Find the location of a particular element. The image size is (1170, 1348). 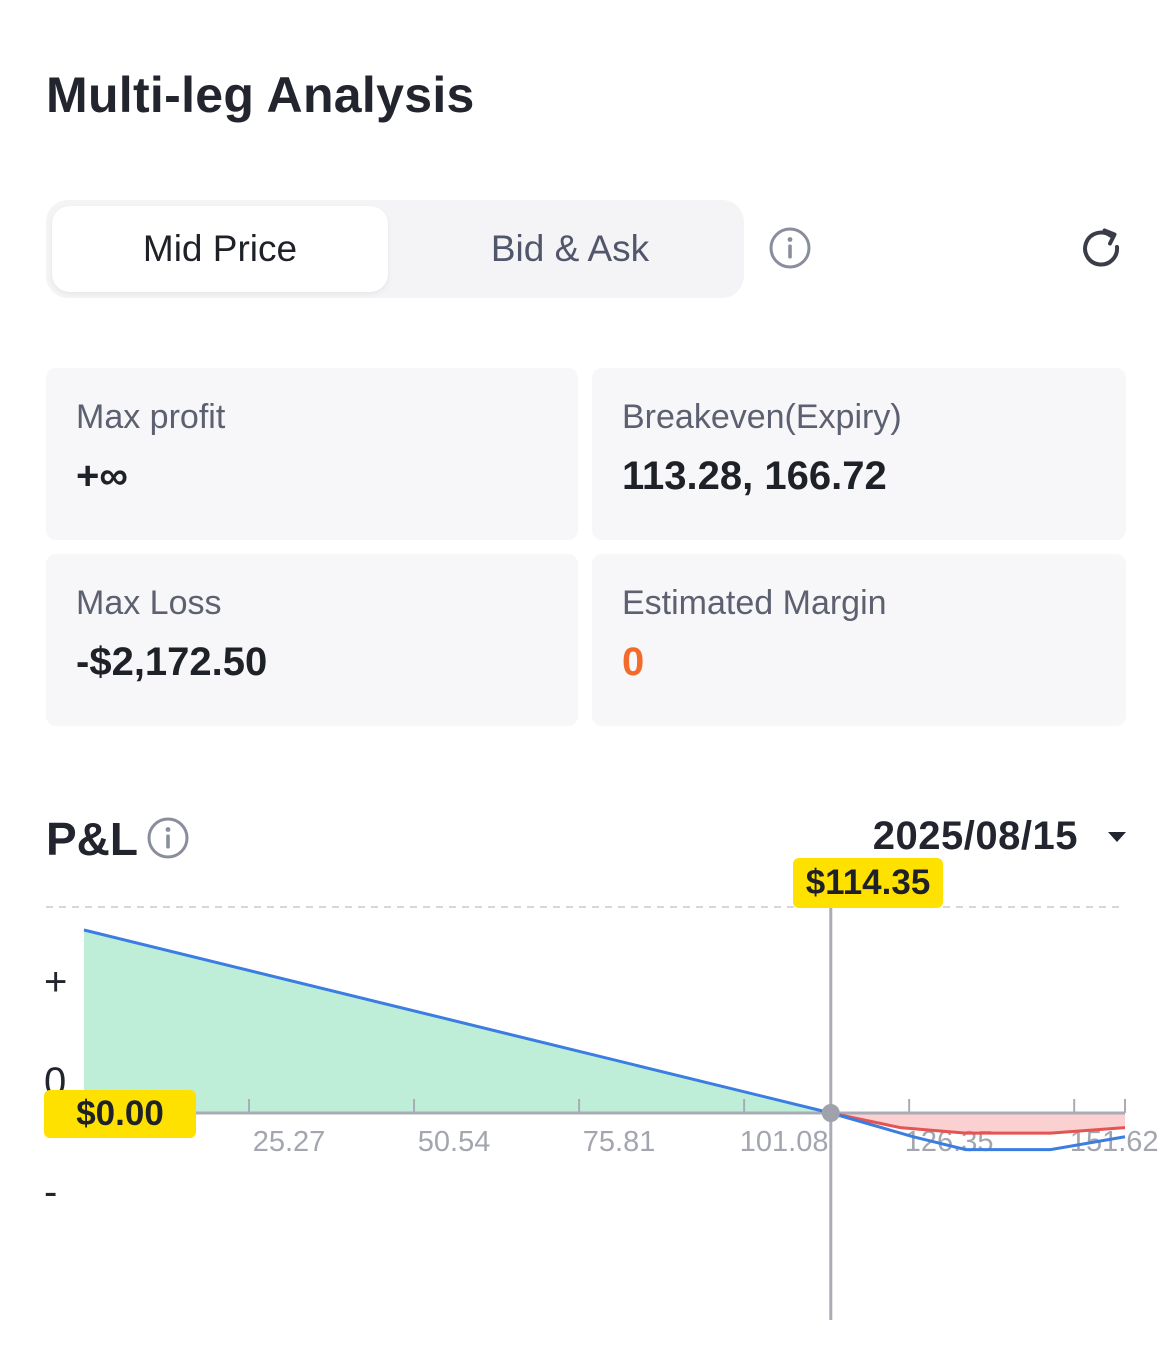

mid-price-tab: Mid Price is located at coordinates (220, 249).